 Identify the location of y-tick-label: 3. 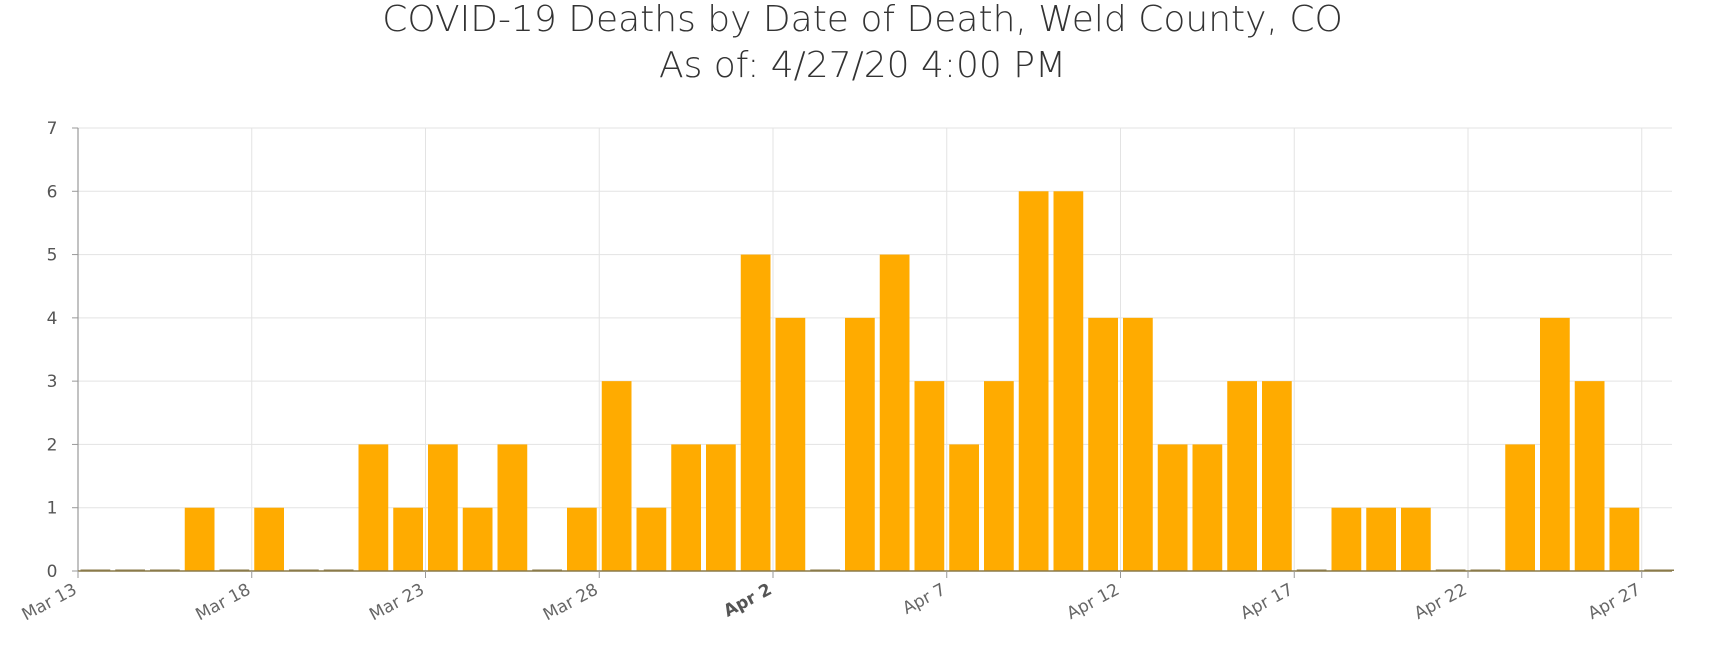
(52, 382).